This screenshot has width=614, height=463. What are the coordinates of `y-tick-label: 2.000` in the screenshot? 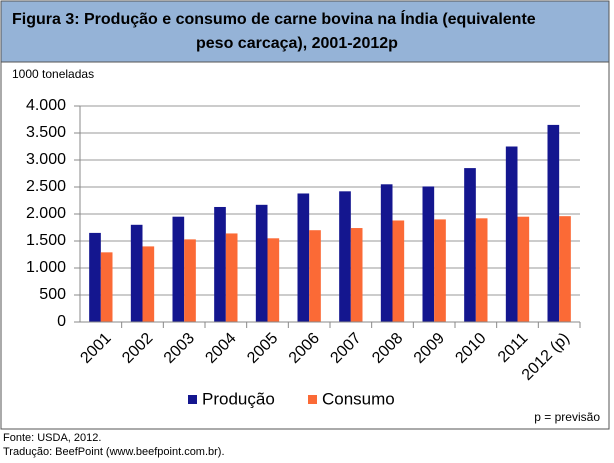 It's located at (46, 213).